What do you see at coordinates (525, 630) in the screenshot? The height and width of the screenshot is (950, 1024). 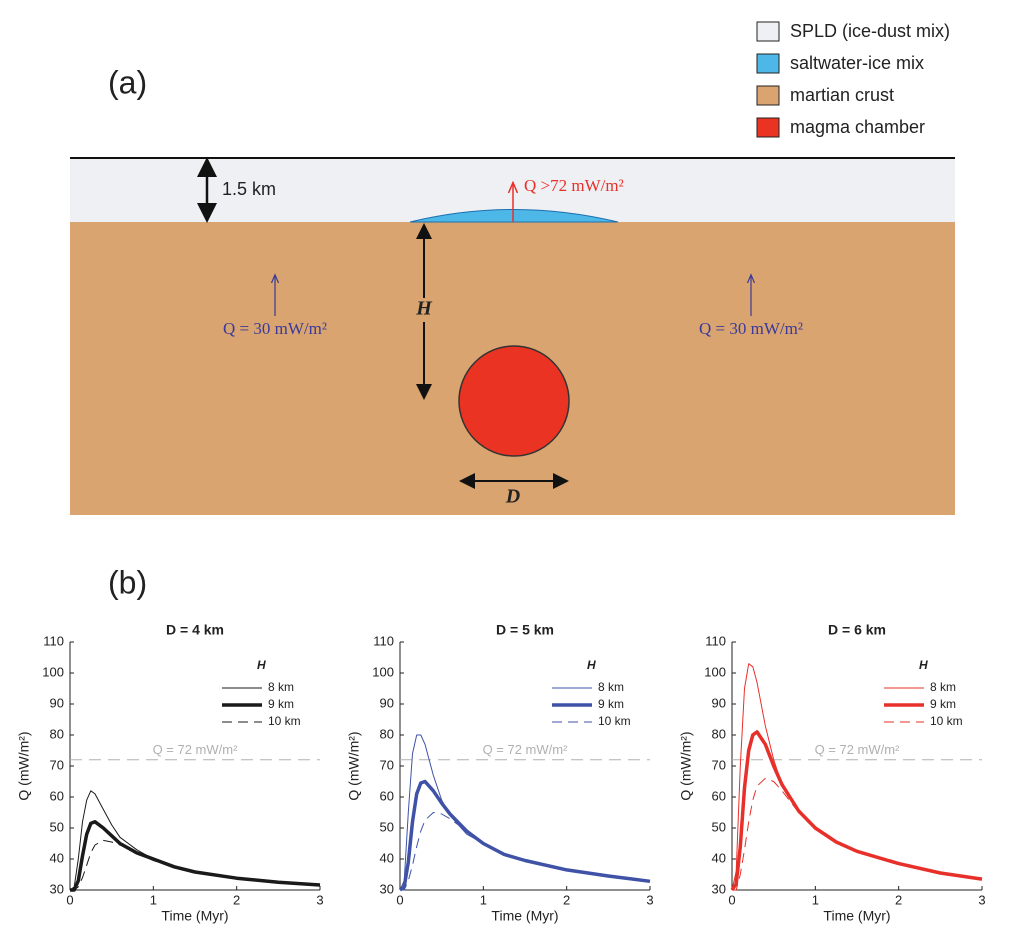 I see `chart-title: D = 5 km` at bounding box center [525, 630].